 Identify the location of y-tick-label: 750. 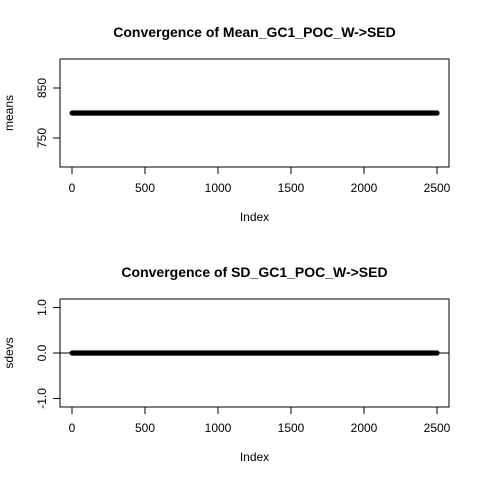
(42, 138).